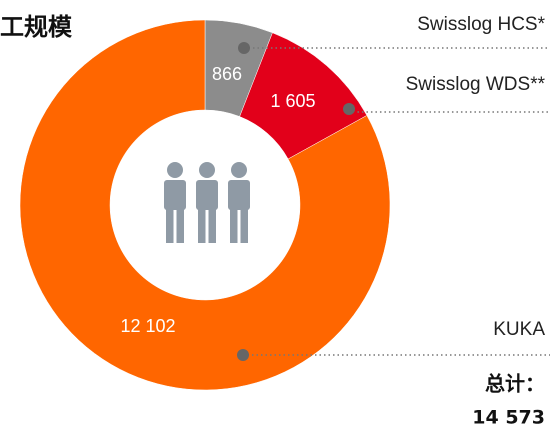 This screenshot has width=550, height=432. I want to click on people-icon, so click(207, 202).